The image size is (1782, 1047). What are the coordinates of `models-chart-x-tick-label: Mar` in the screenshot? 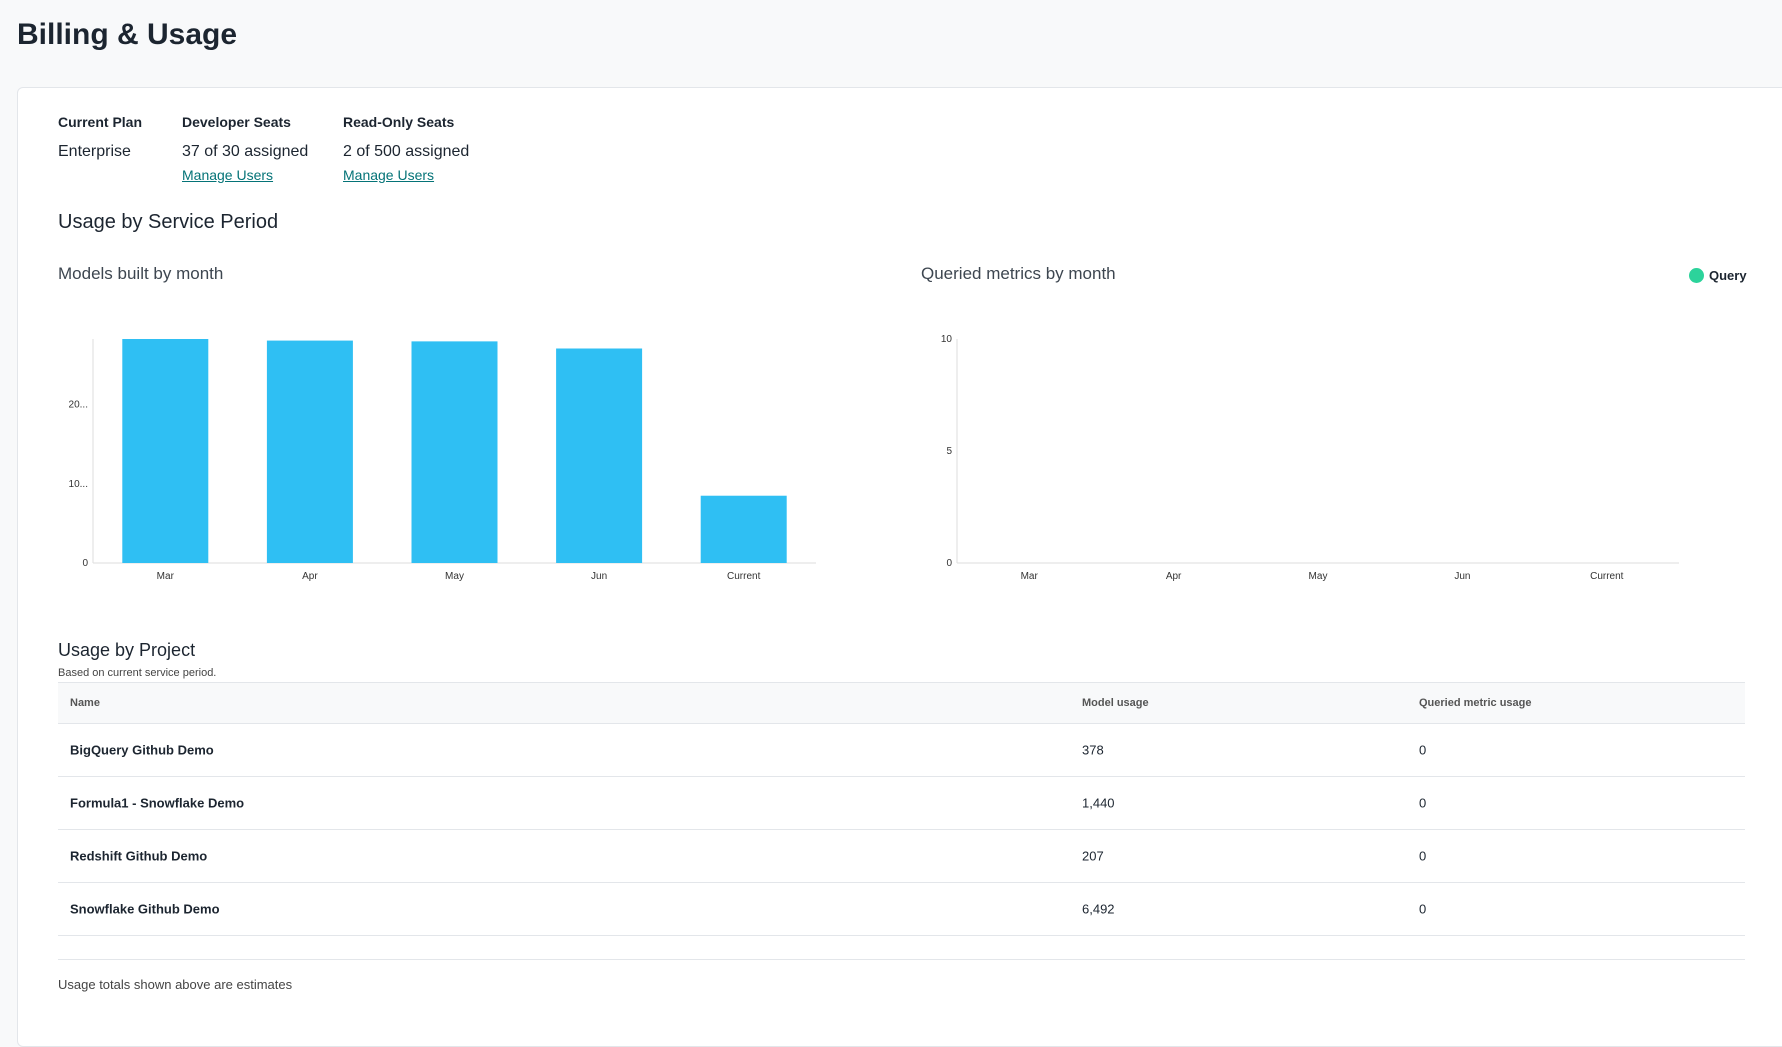 It's located at (166, 576).